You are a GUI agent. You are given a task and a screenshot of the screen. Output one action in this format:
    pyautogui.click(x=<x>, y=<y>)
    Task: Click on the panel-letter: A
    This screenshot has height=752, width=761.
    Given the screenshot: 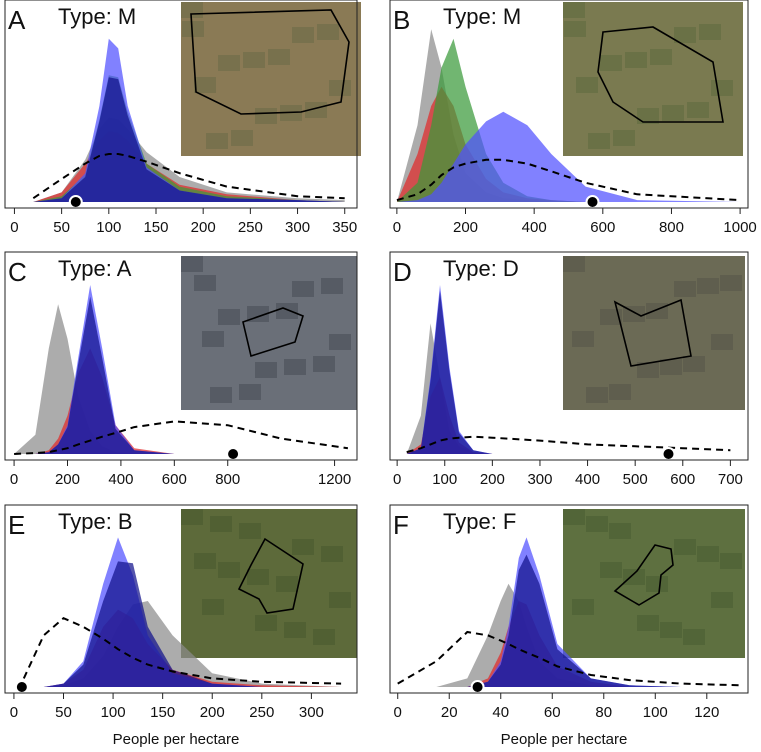 What is the action you would take?
    pyautogui.click(x=17, y=20)
    